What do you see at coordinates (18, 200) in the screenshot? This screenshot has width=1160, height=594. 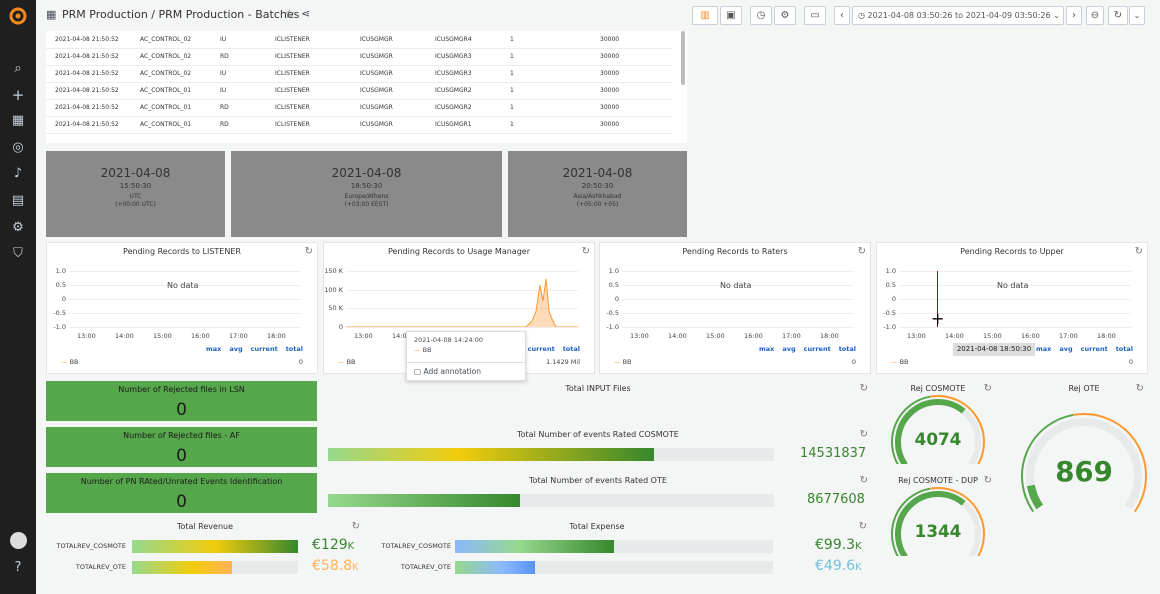 I see `document-icon: ▤` at bounding box center [18, 200].